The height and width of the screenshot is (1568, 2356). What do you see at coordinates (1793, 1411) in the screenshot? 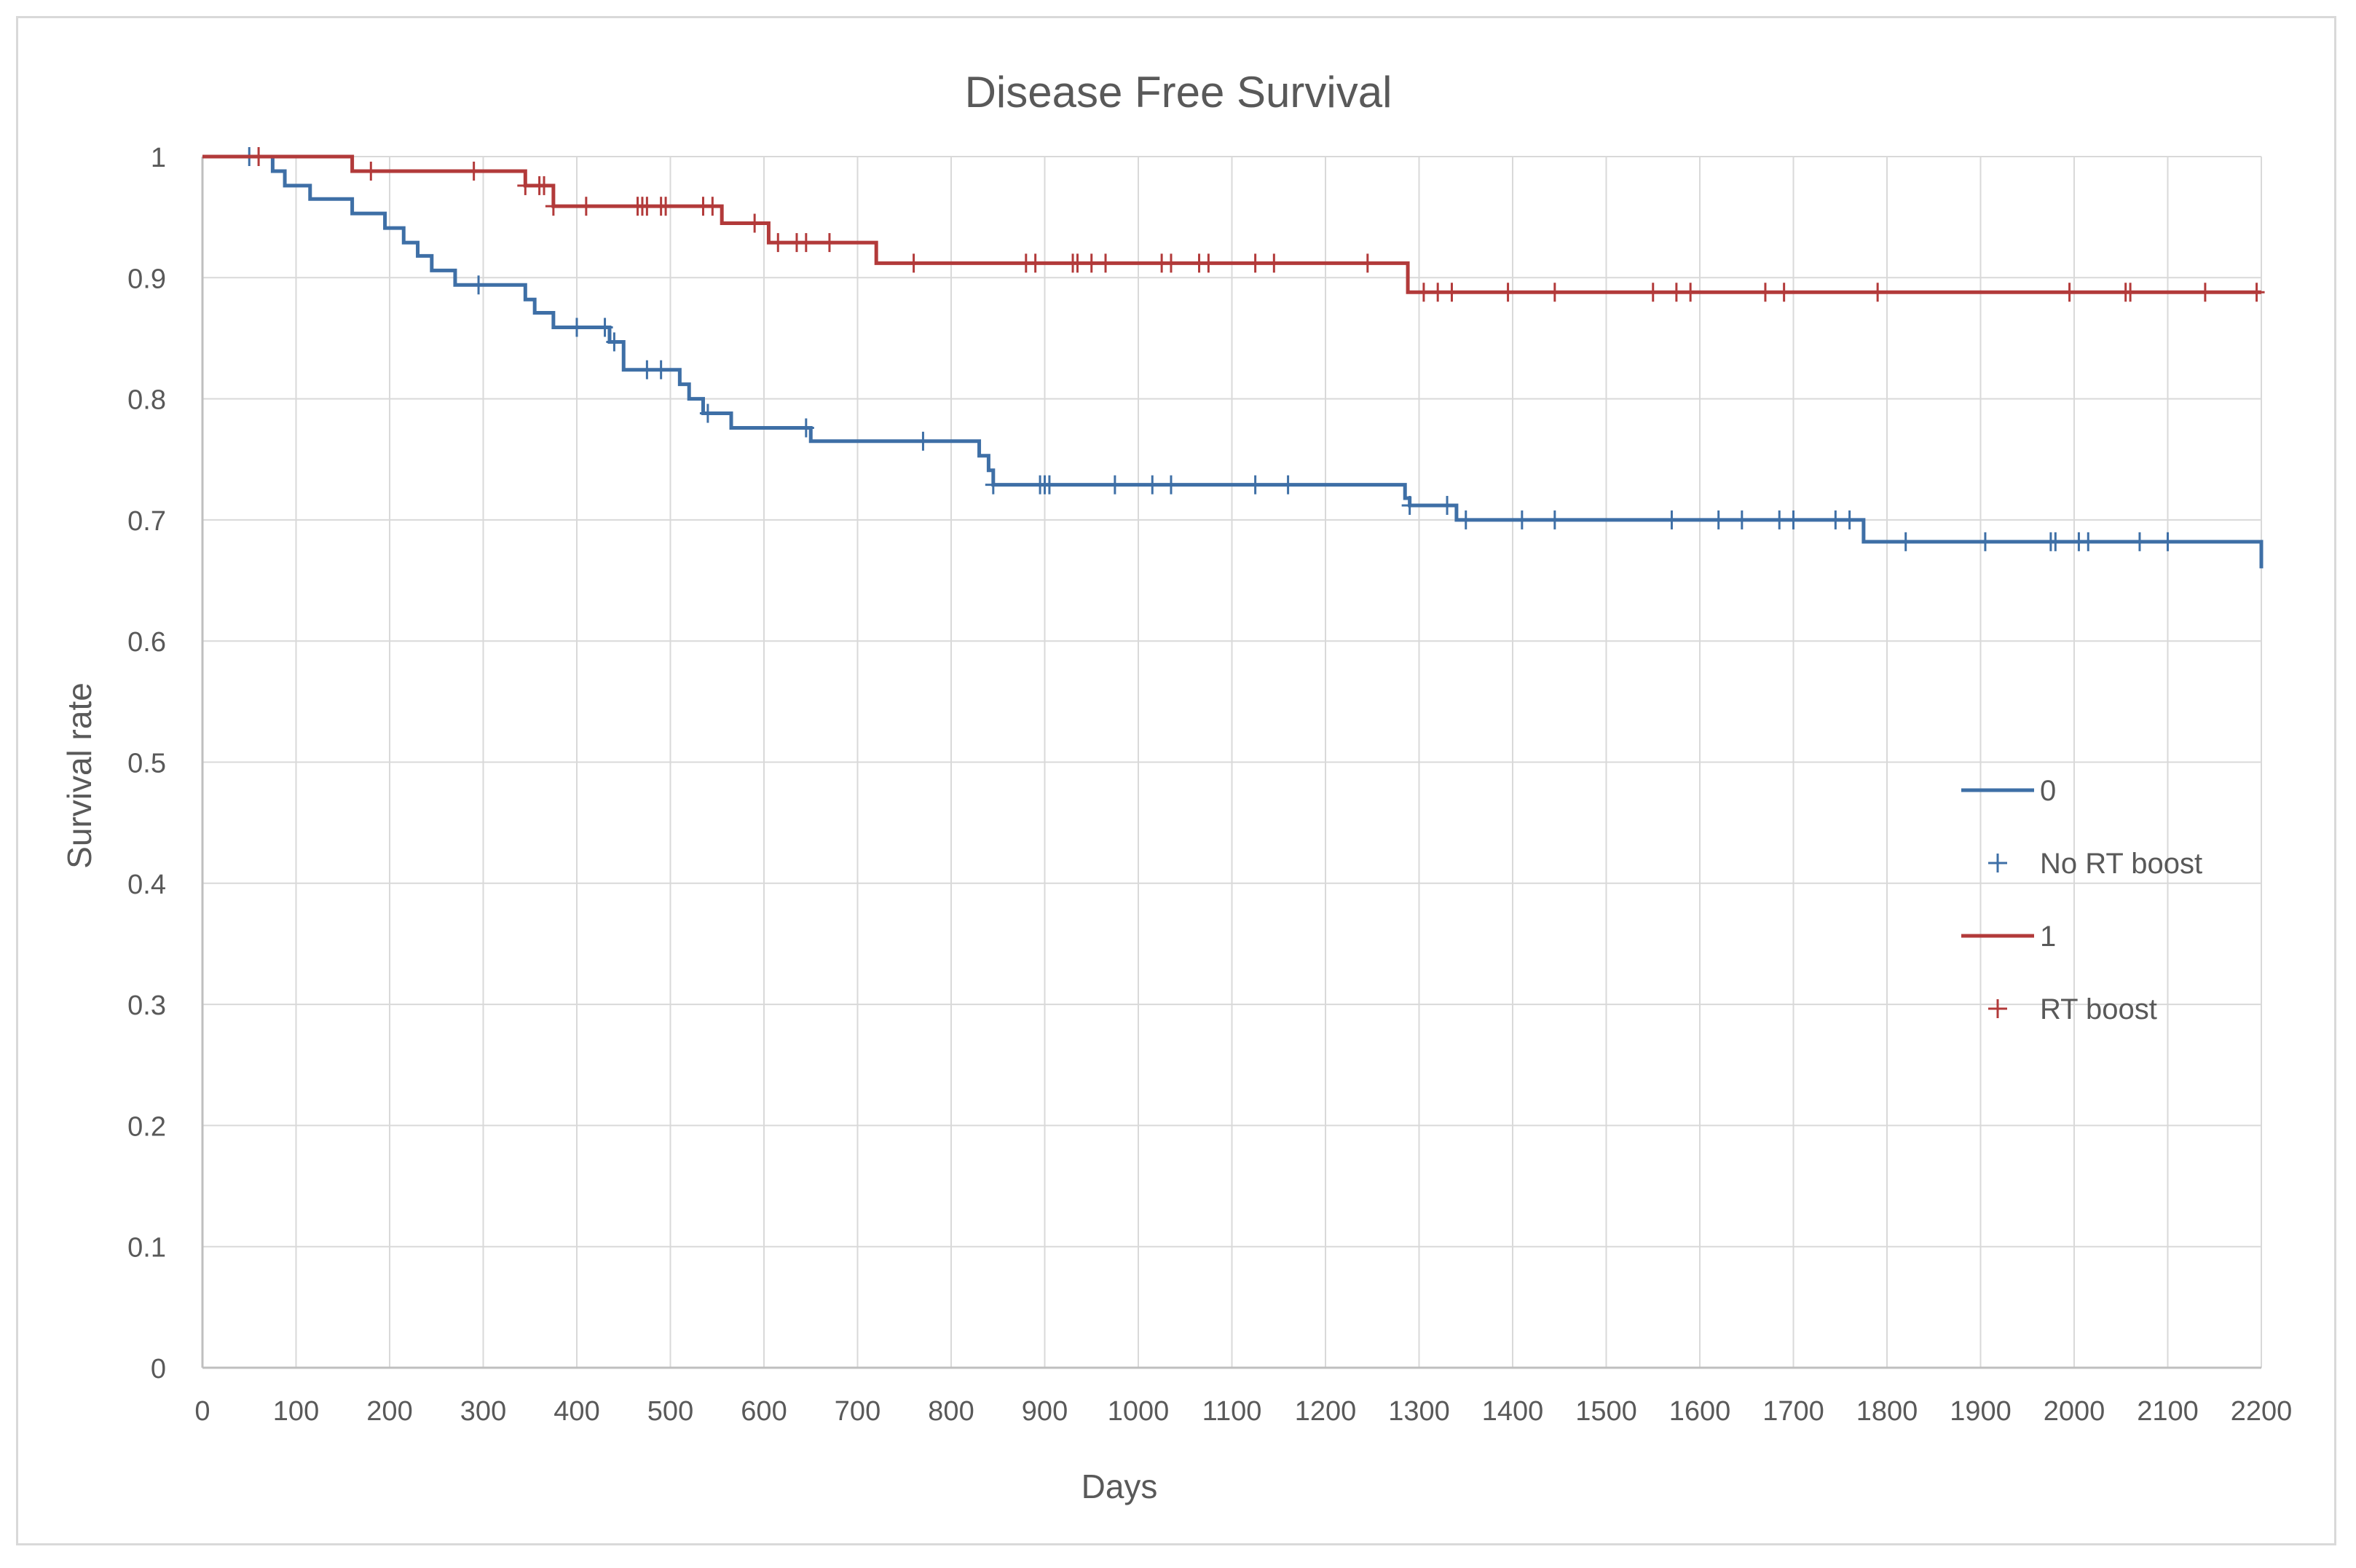
I see `x-tick-label: 1700` at bounding box center [1793, 1411].